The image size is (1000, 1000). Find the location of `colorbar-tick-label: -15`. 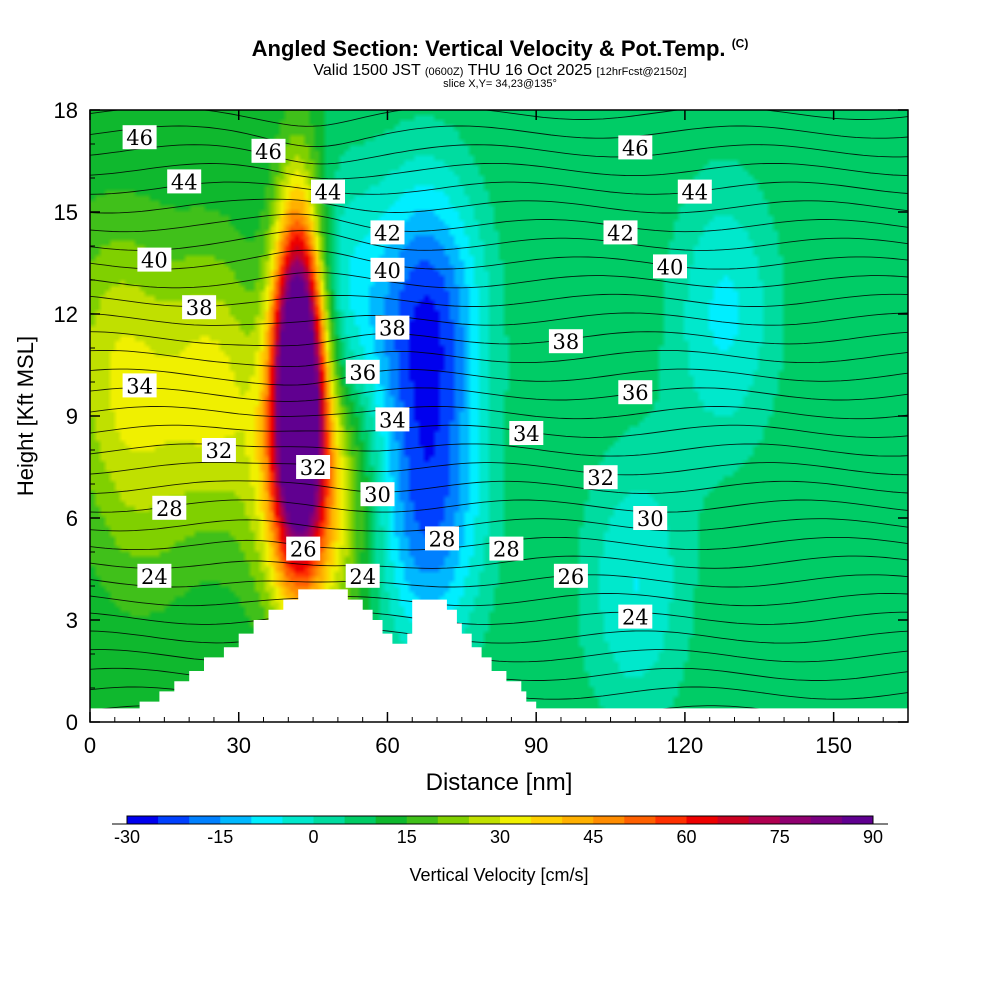

colorbar-tick-label: -15 is located at coordinates (220, 837).